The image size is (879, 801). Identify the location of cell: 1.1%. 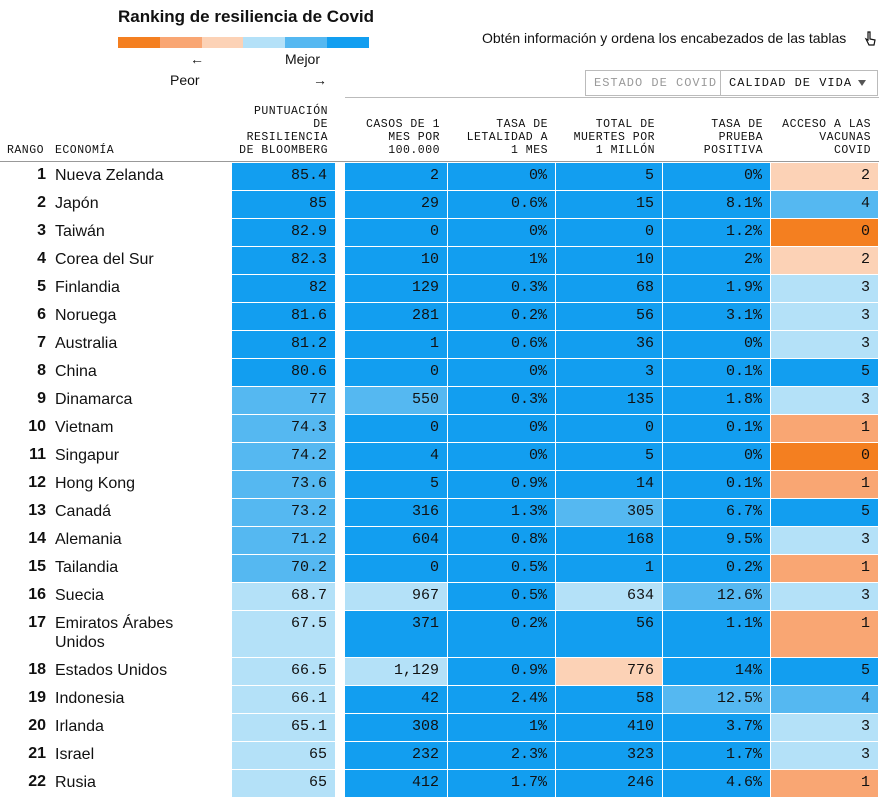
(717, 634).